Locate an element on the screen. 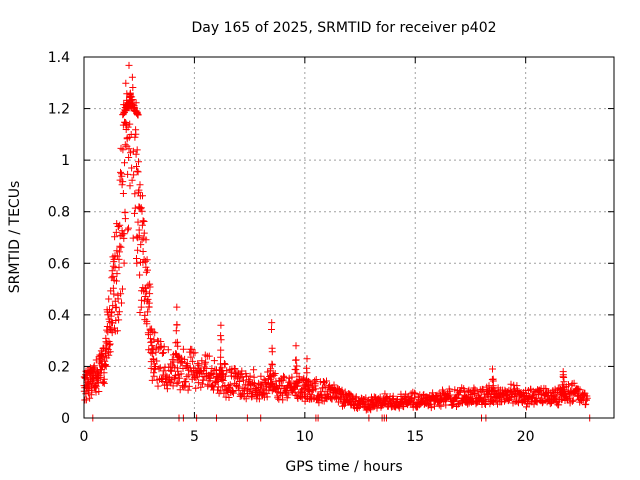 The image size is (640, 480). x-axis-label: GPS time / hours is located at coordinates (343, 467).